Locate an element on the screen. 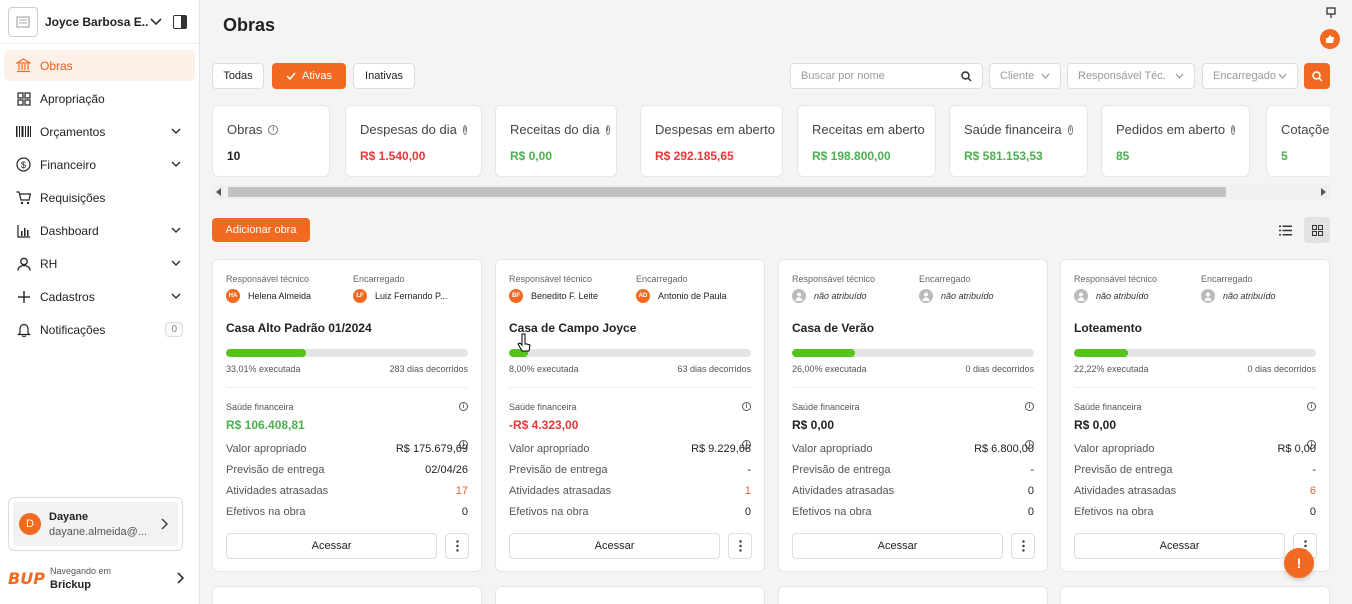 The height and width of the screenshot is (604, 1352). days-elapsed: 0 dias decorridos is located at coordinates (1281, 369).